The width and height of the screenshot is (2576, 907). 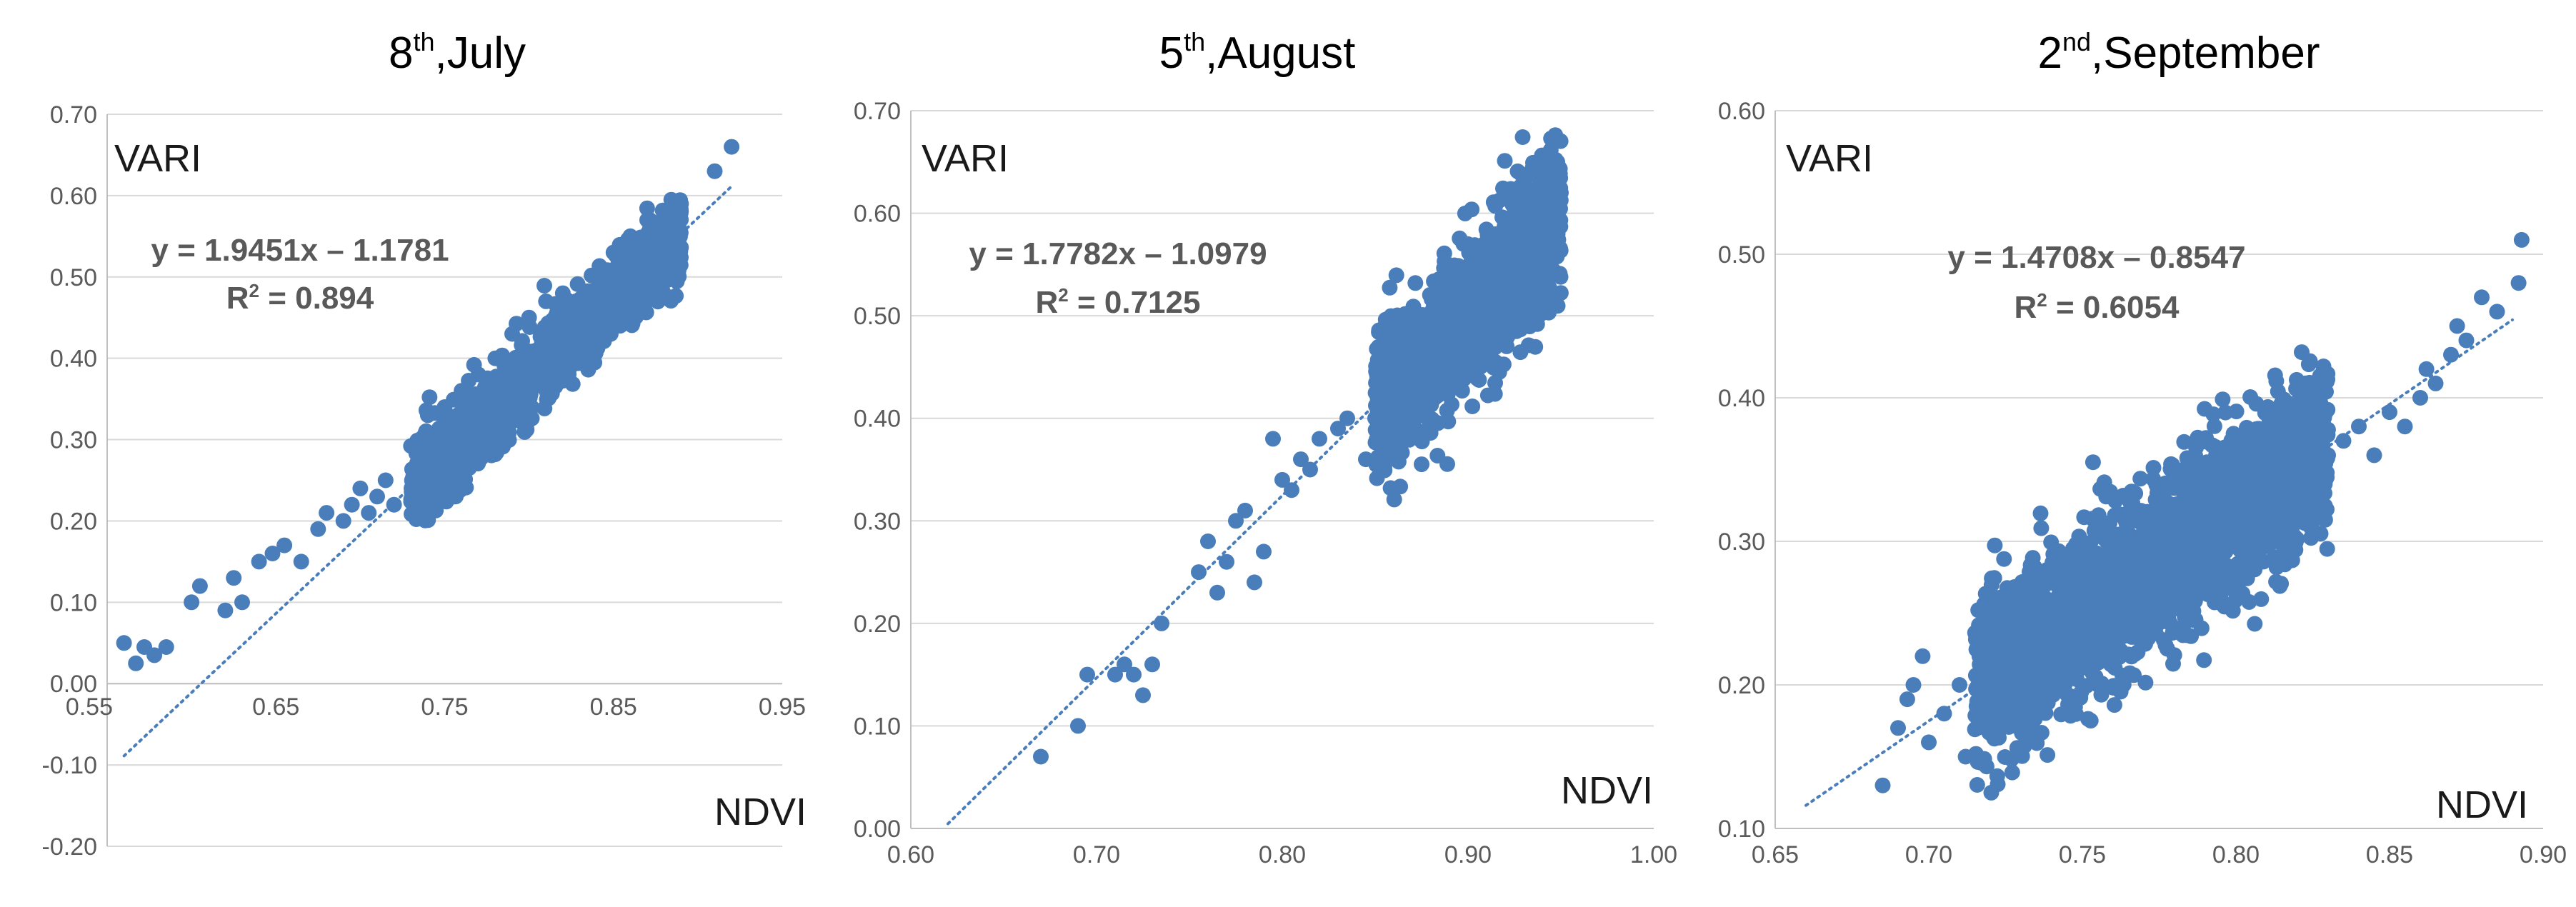 What do you see at coordinates (275, 707) in the screenshot?
I see `x-tick-label: 0.65` at bounding box center [275, 707].